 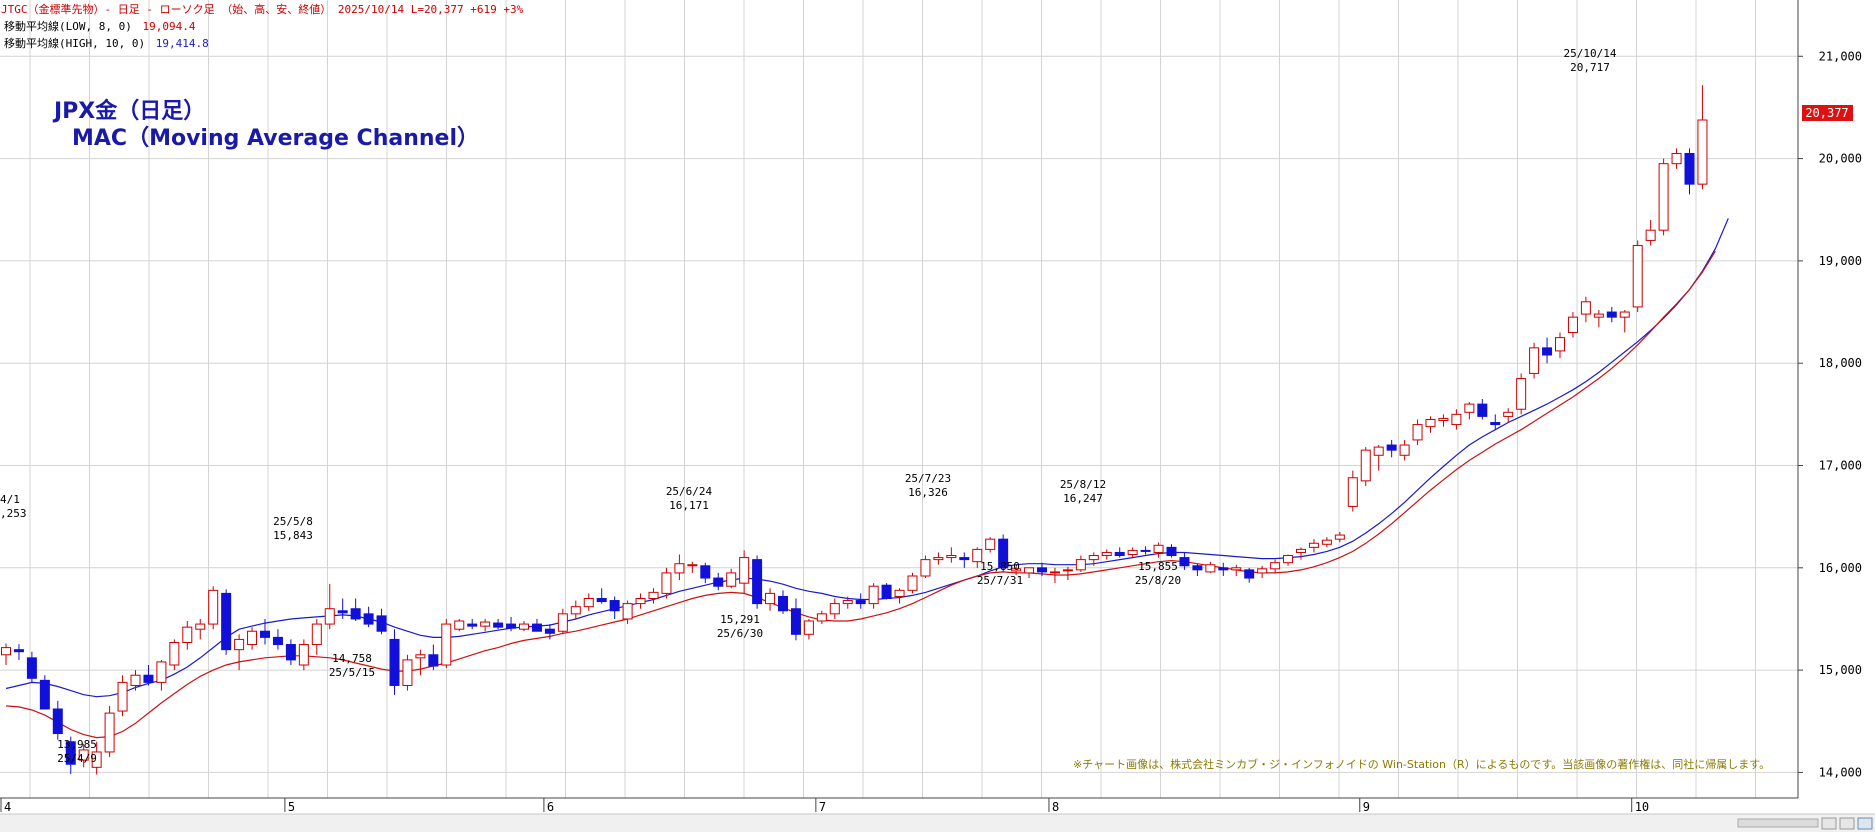 What do you see at coordinates (128, 111) in the screenshot?
I see `overlay-title-line-1: JPX金（日足）` at bounding box center [128, 111].